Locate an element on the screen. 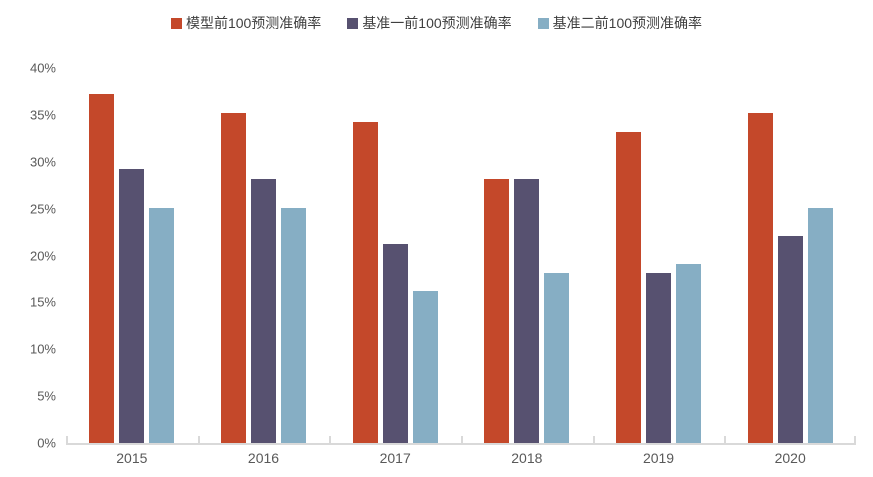 The image size is (873, 477). y-axis-label: 15% is located at coordinates (42, 302).